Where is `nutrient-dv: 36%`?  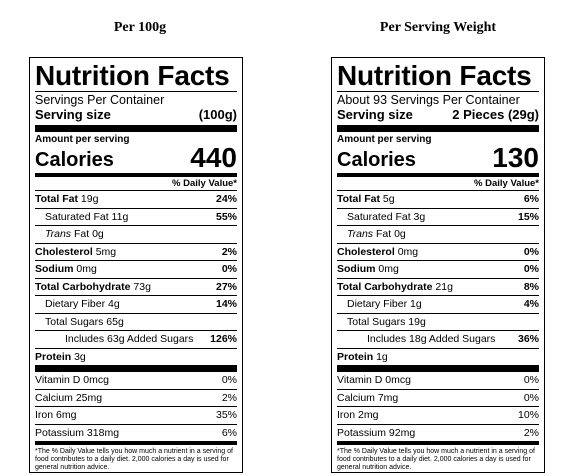 nutrient-dv: 36% is located at coordinates (528, 339).